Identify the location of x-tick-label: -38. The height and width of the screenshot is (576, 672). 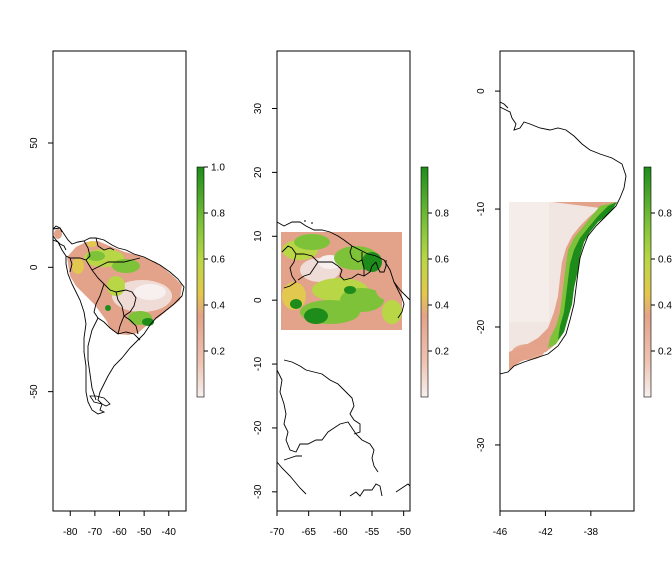
(591, 532).